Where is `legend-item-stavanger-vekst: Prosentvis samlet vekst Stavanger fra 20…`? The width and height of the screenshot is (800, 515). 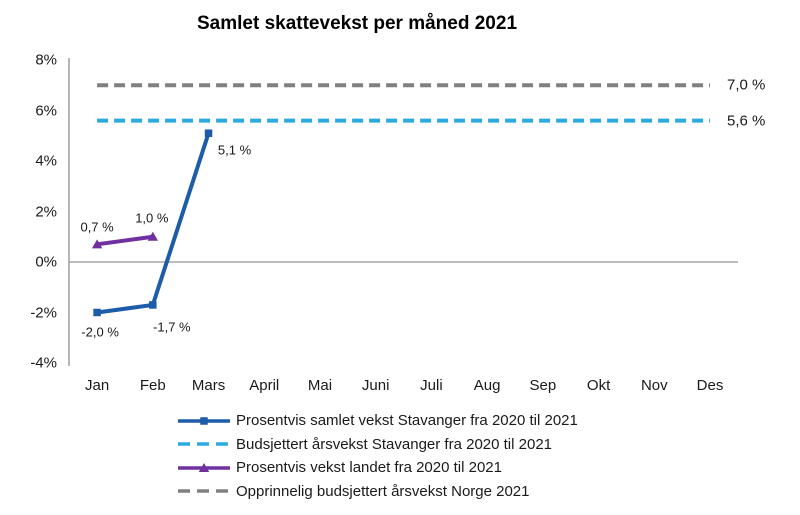
legend-item-stavanger-vekst: Prosentvis samlet vekst Stavanger fra 20… is located at coordinates (377, 421).